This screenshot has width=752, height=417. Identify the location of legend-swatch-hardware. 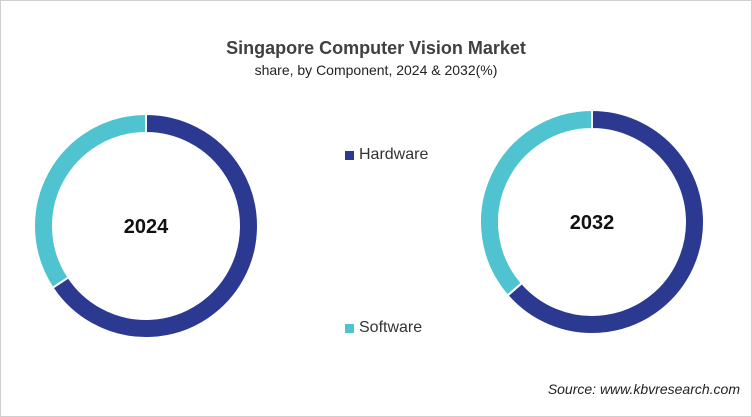
(349, 155).